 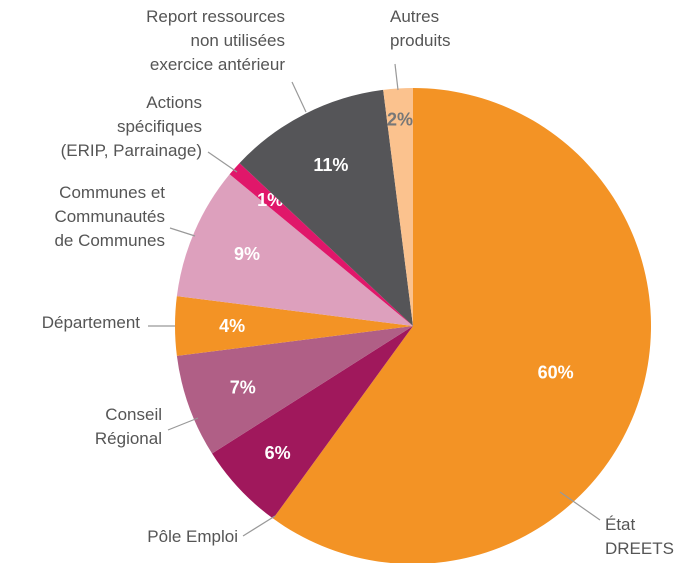 I want to click on category-label: Communes et Communautés de Communes, so click(x=109, y=216).